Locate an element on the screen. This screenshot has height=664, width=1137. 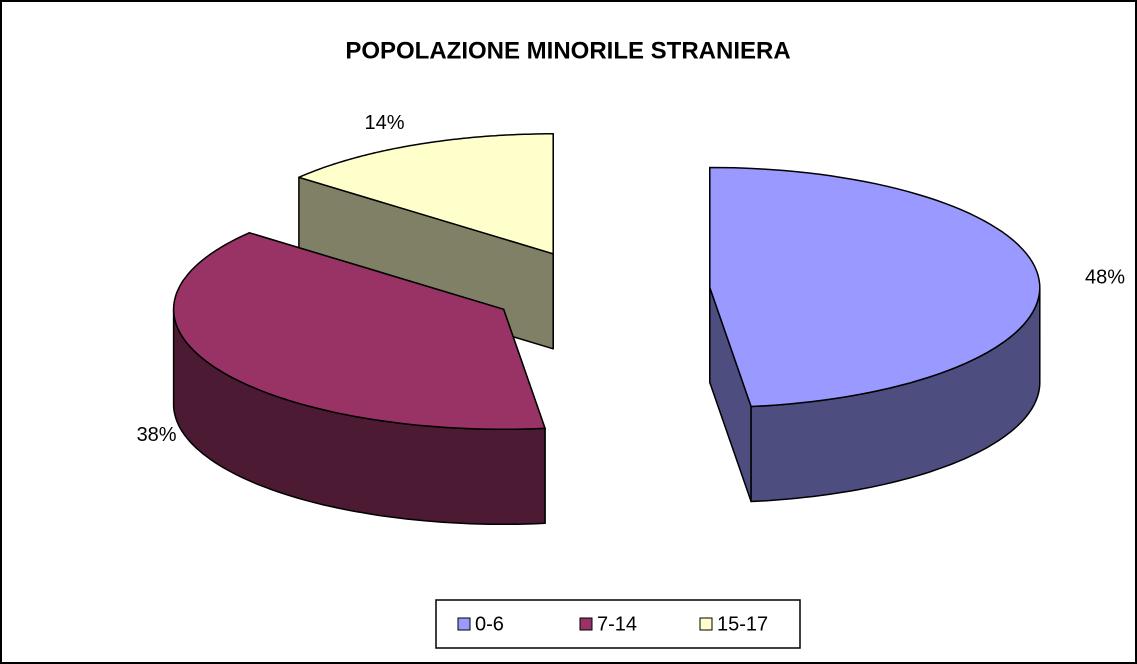
legend-label: 0-6 is located at coordinates (489, 624).